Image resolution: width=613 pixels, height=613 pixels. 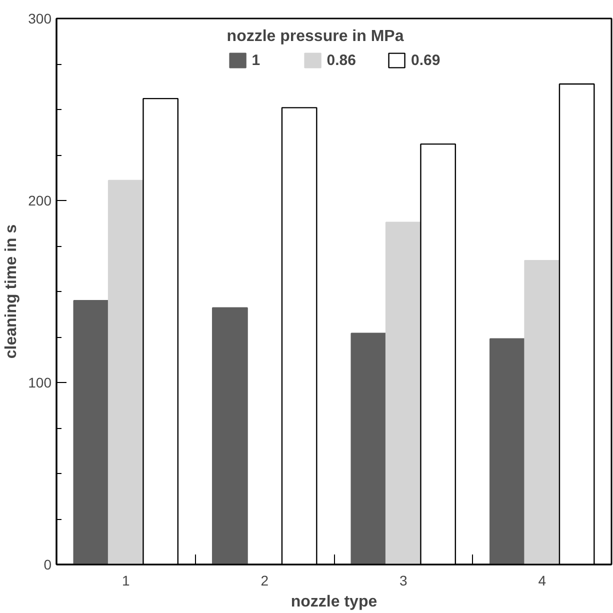 What do you see at coordinates (40, 382) in the screenshot?
I see `y-tick-label: 100` at bounding box center [40, 382].